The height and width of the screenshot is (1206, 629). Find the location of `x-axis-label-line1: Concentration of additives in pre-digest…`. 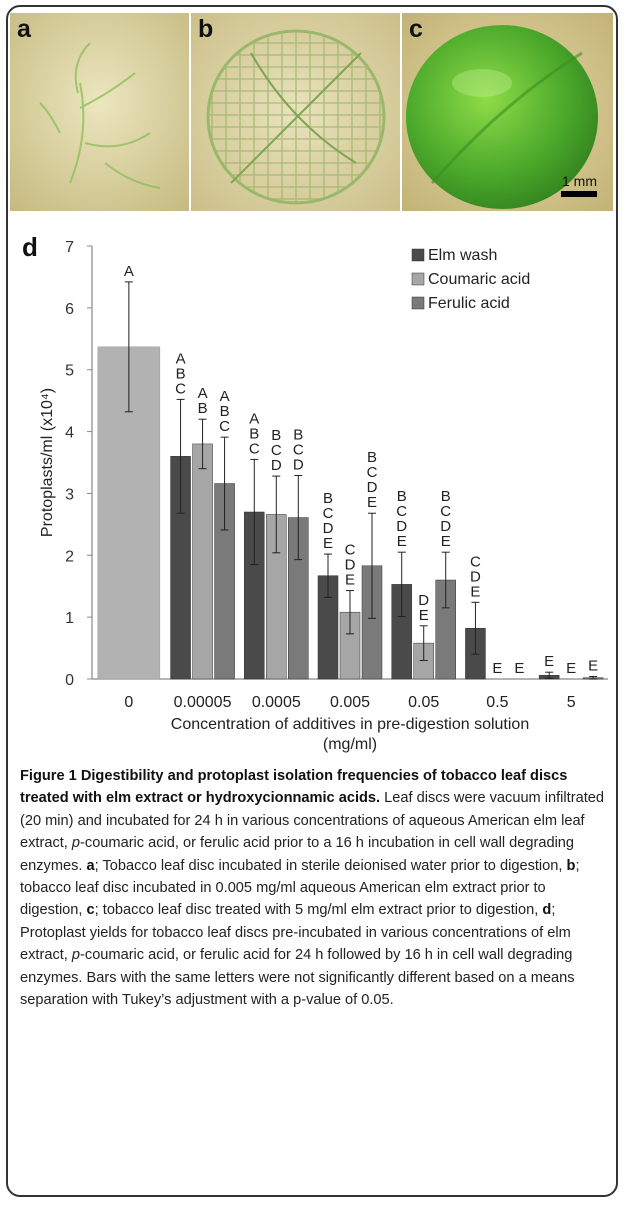

x-axis-label-line1: Concentration of additives in pre-digest… is located at coordinates (350, 724).